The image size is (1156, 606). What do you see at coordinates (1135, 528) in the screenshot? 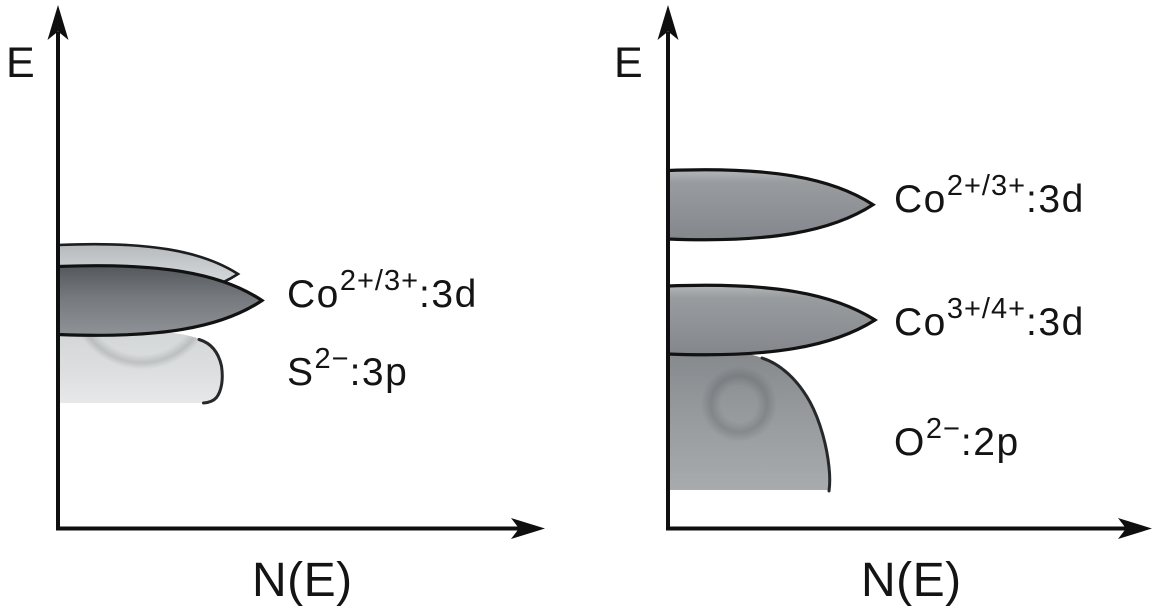
I see `right-dos-axis-arrowhead` at bounding box center [1135, 528].